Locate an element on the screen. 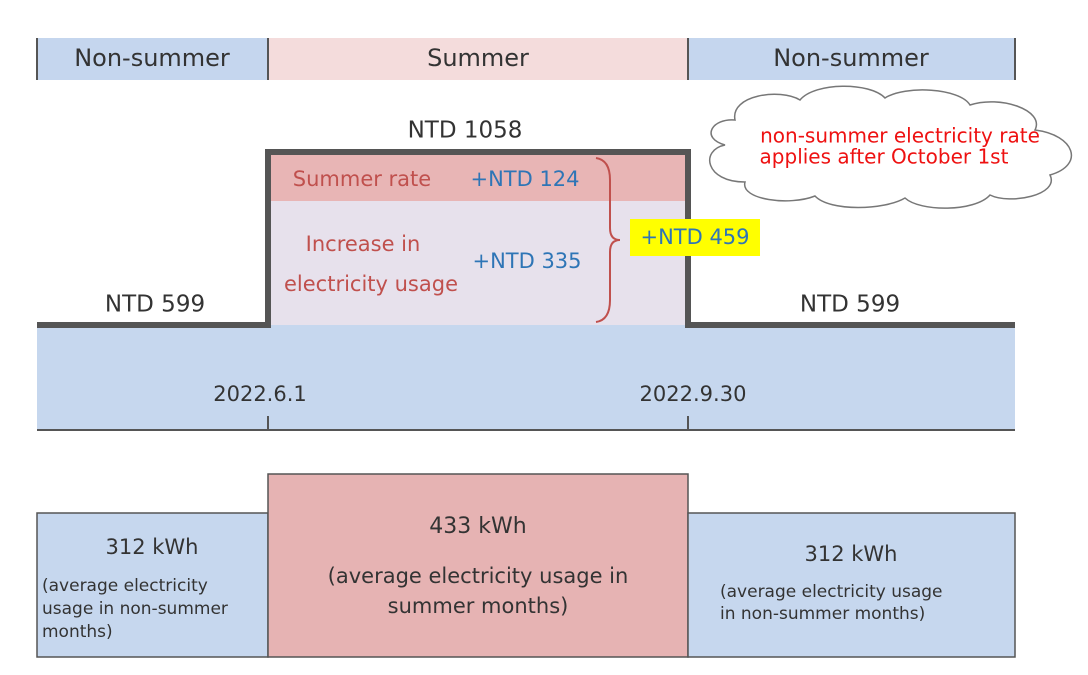 The height and width of the screenshot is (675, 1088). note-text: non-summer electricity rate is located at coordinates (900, 136).